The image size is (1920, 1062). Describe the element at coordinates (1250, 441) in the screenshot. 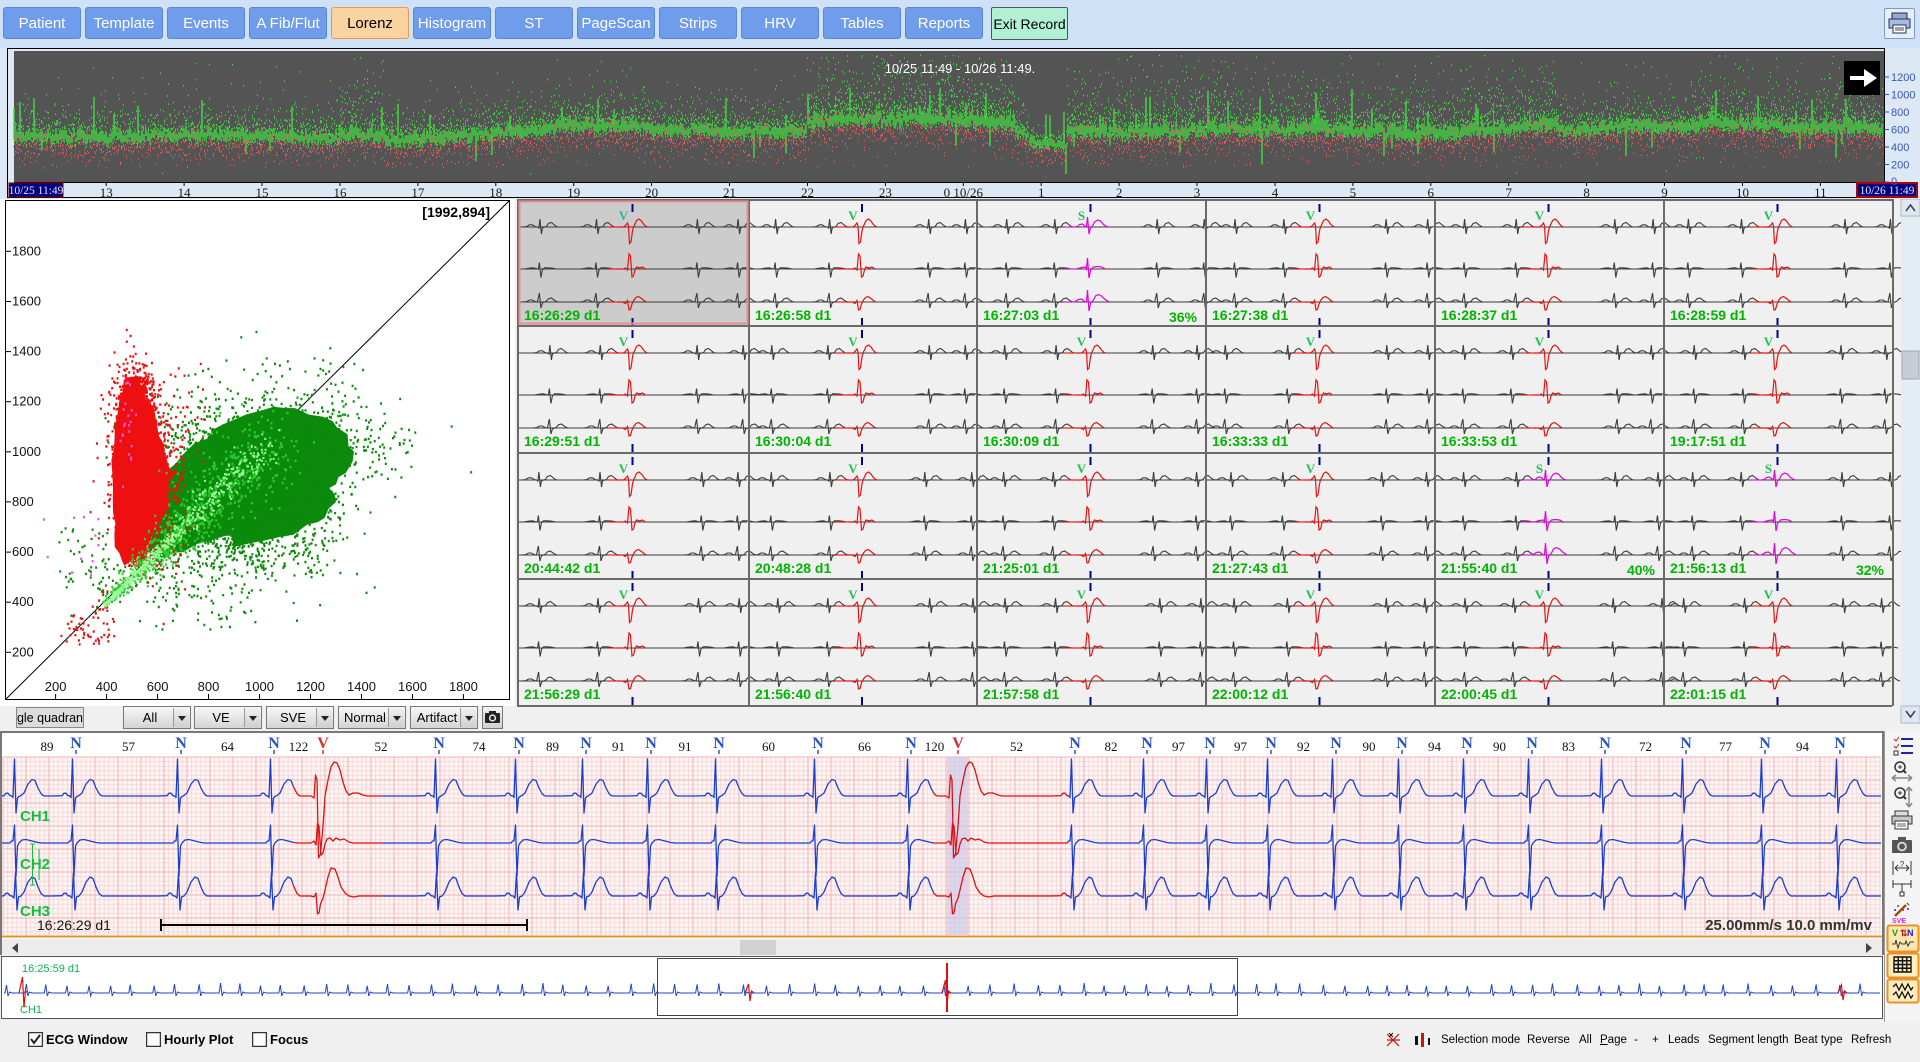

I see `svg-text: 16:33:33 d1` at that location.